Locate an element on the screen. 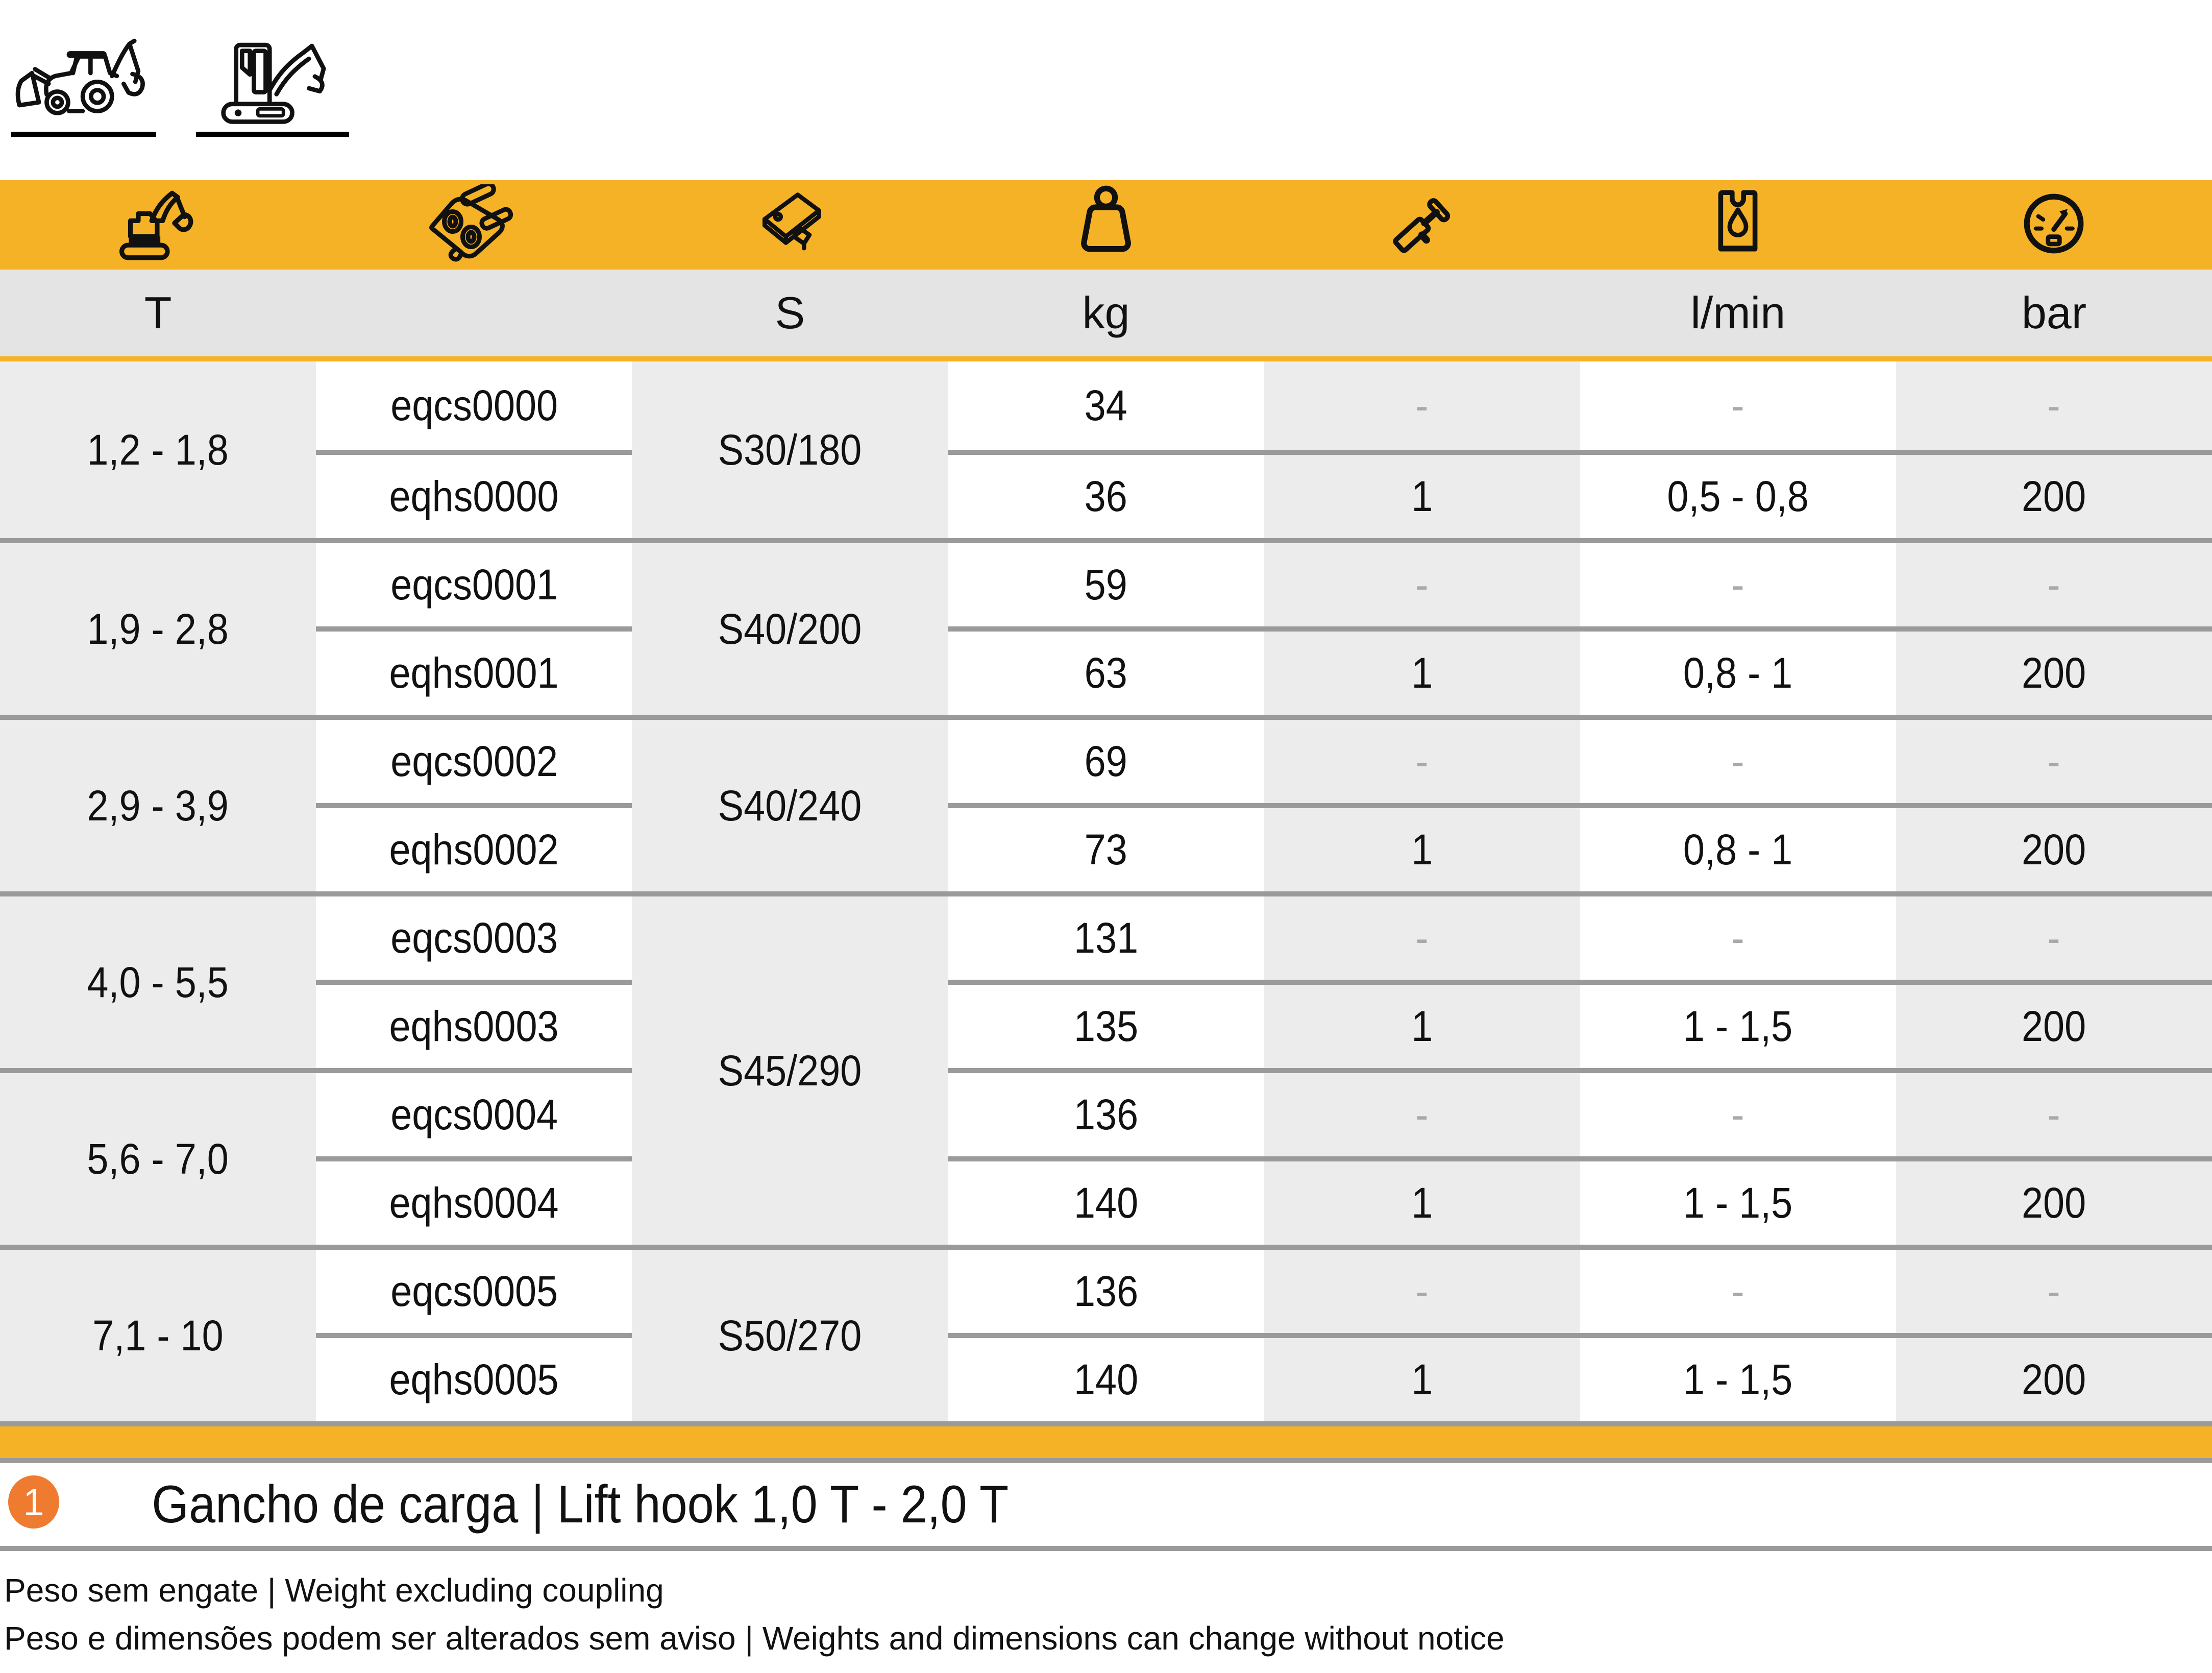  weight-value: 73 is located at coordinates (1106, 847).